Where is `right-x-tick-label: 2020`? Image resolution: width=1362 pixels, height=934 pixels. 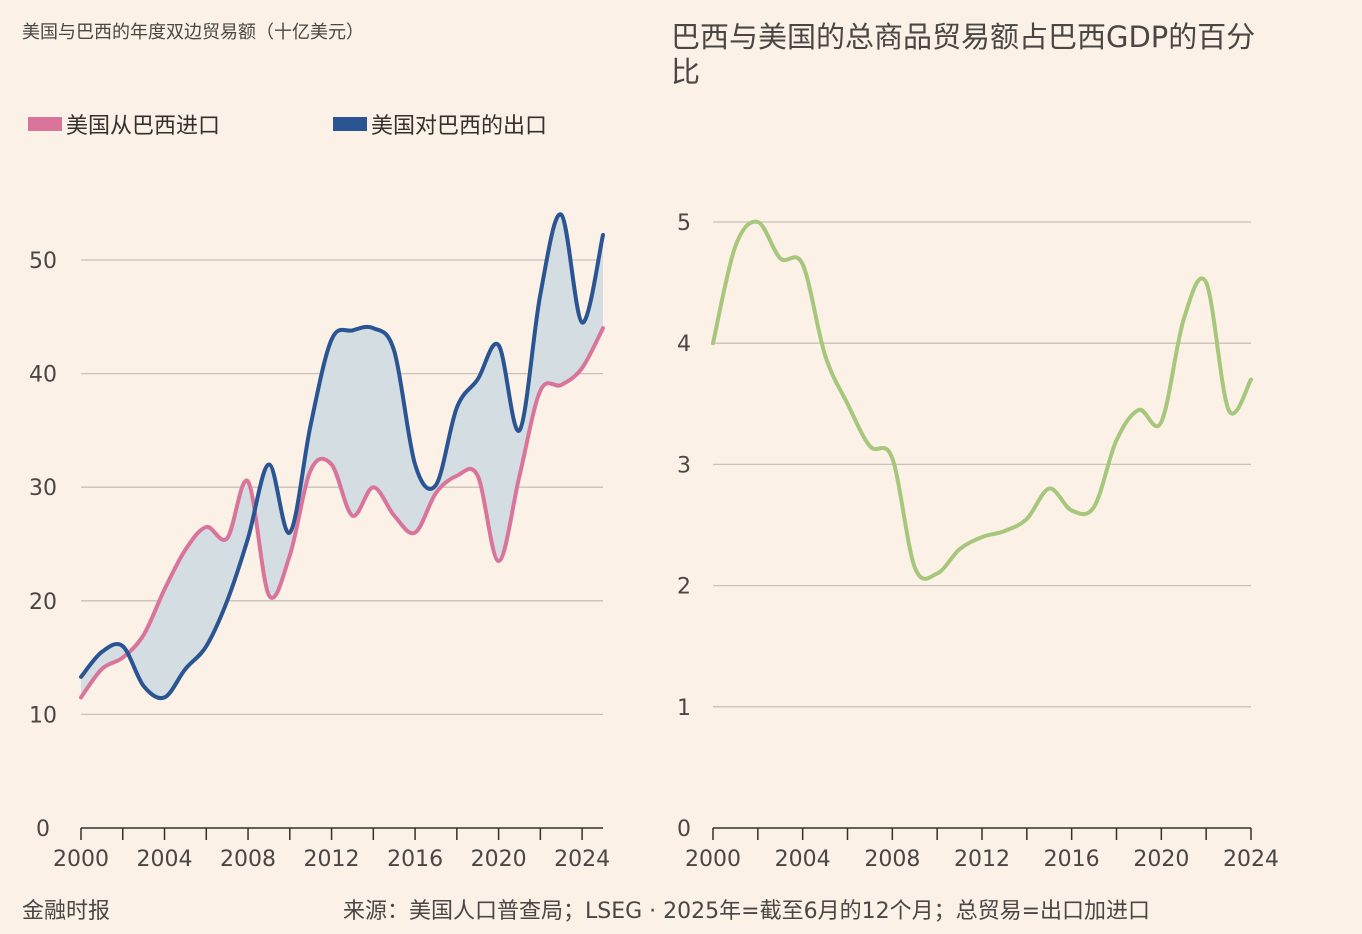 right-x-tick-label: 2020 is located at coordinates (1161, 859).